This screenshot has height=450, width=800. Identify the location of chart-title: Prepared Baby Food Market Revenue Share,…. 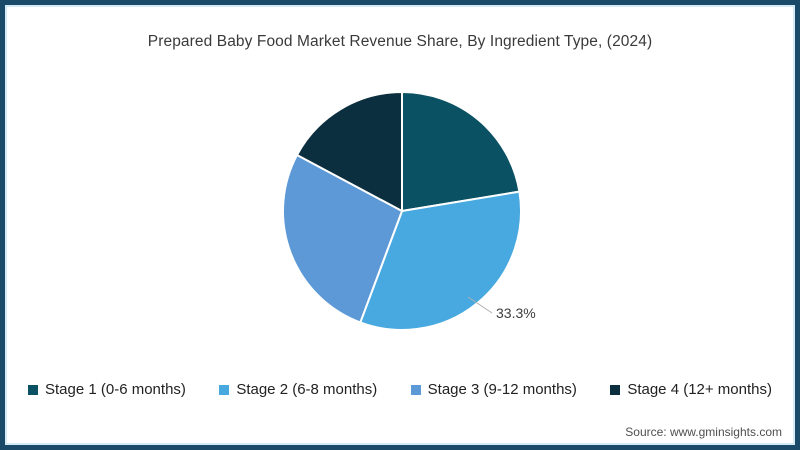
(400, 41).